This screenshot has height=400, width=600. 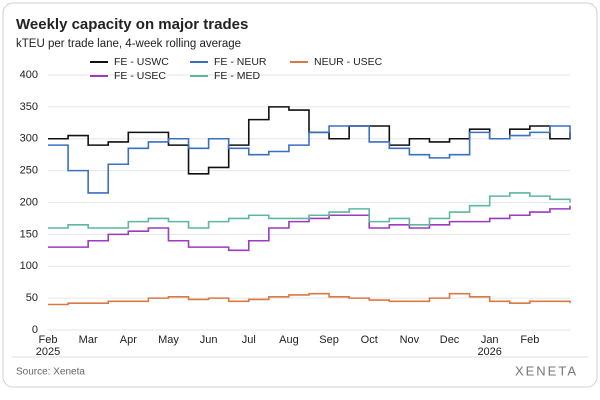 I want to click on logo: XENETA, so click(x=546, y=370).